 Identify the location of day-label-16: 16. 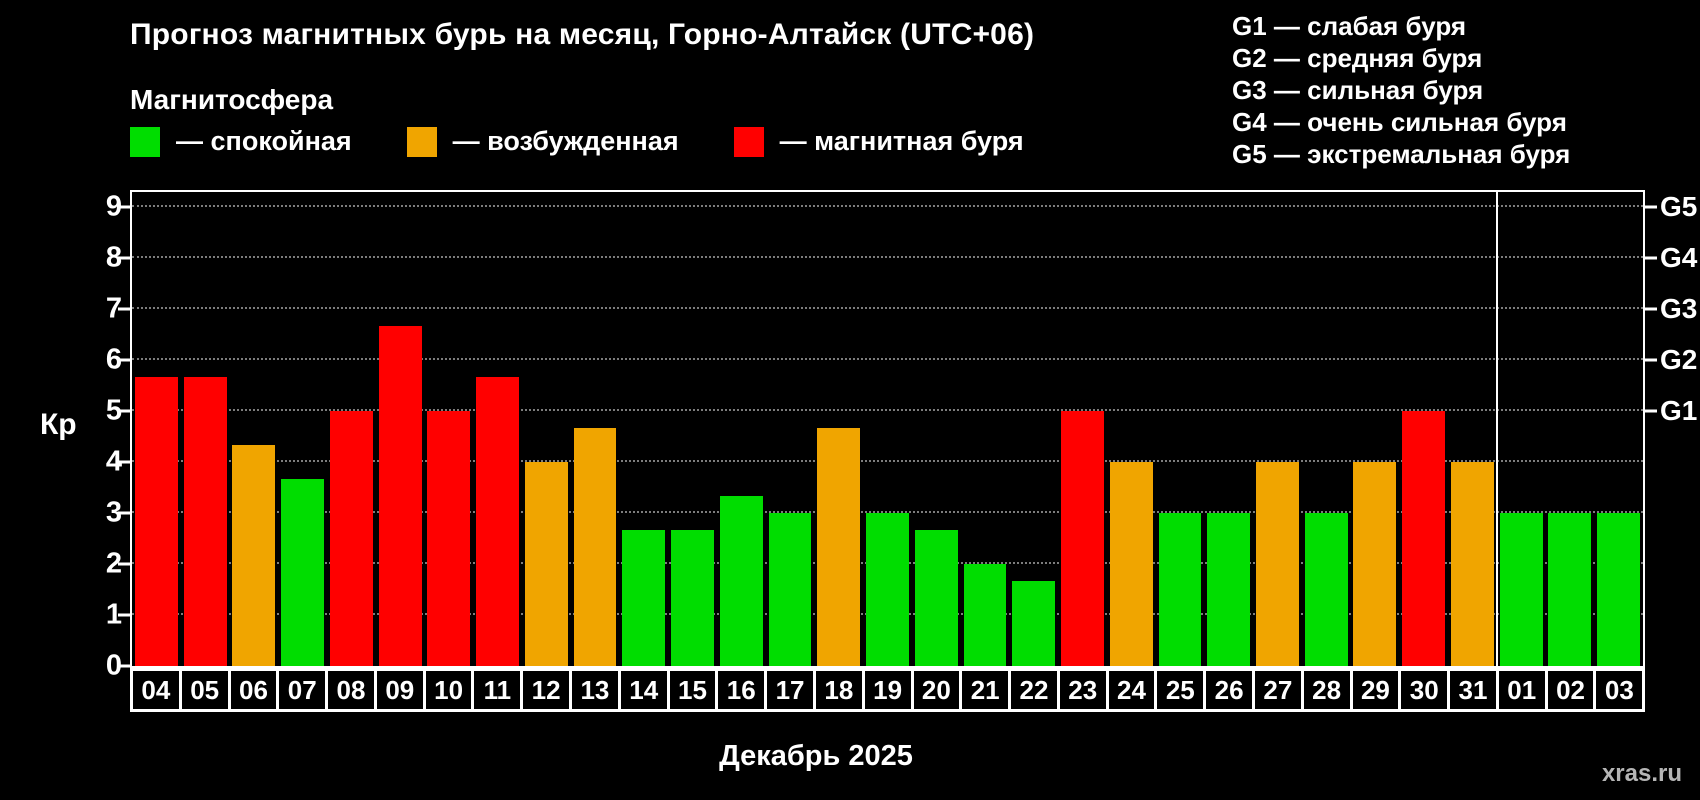
(741, 690).